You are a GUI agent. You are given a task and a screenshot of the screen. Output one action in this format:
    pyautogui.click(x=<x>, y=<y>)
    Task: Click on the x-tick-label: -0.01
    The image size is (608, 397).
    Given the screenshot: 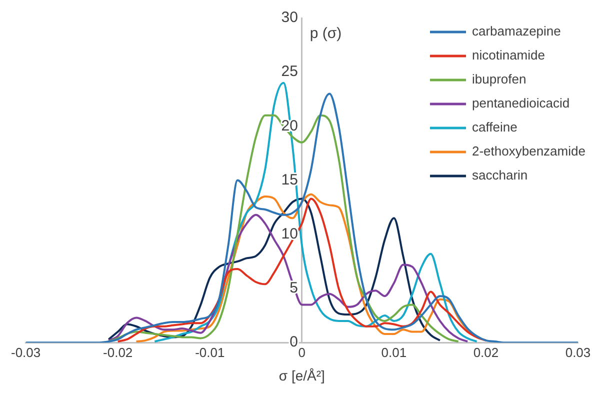 What is the action you would take?
    pyautogui.click(x=210, y=352)
    